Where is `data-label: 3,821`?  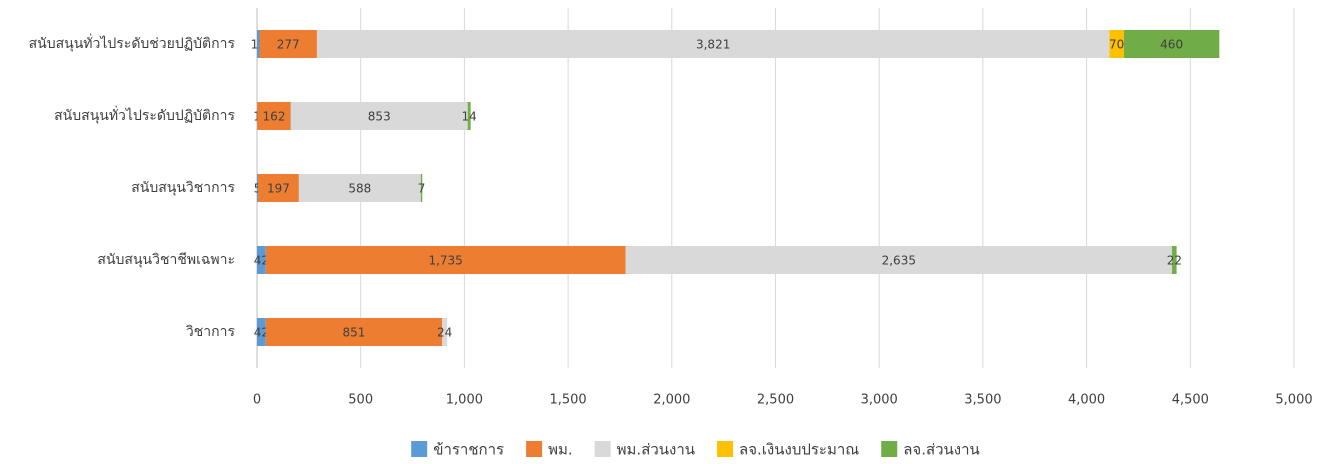
data-label: 3,821 is located at coordinates (713, 45).